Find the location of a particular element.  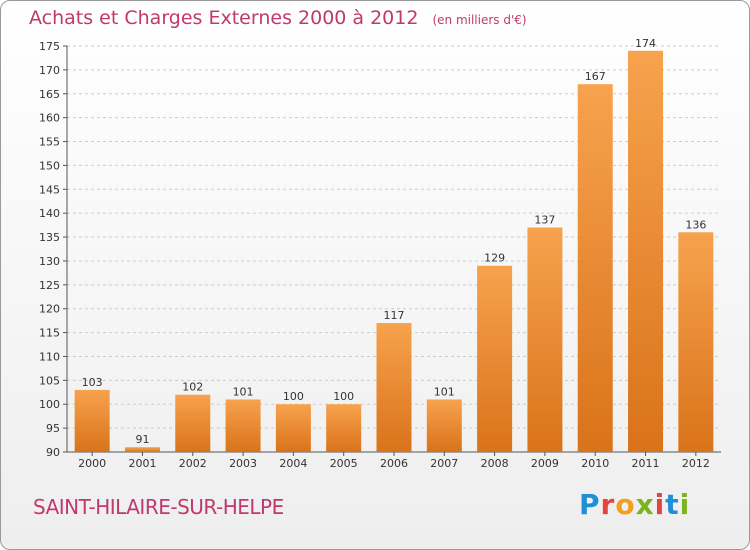

brand-letter: r is located at coordinates (608, 504).